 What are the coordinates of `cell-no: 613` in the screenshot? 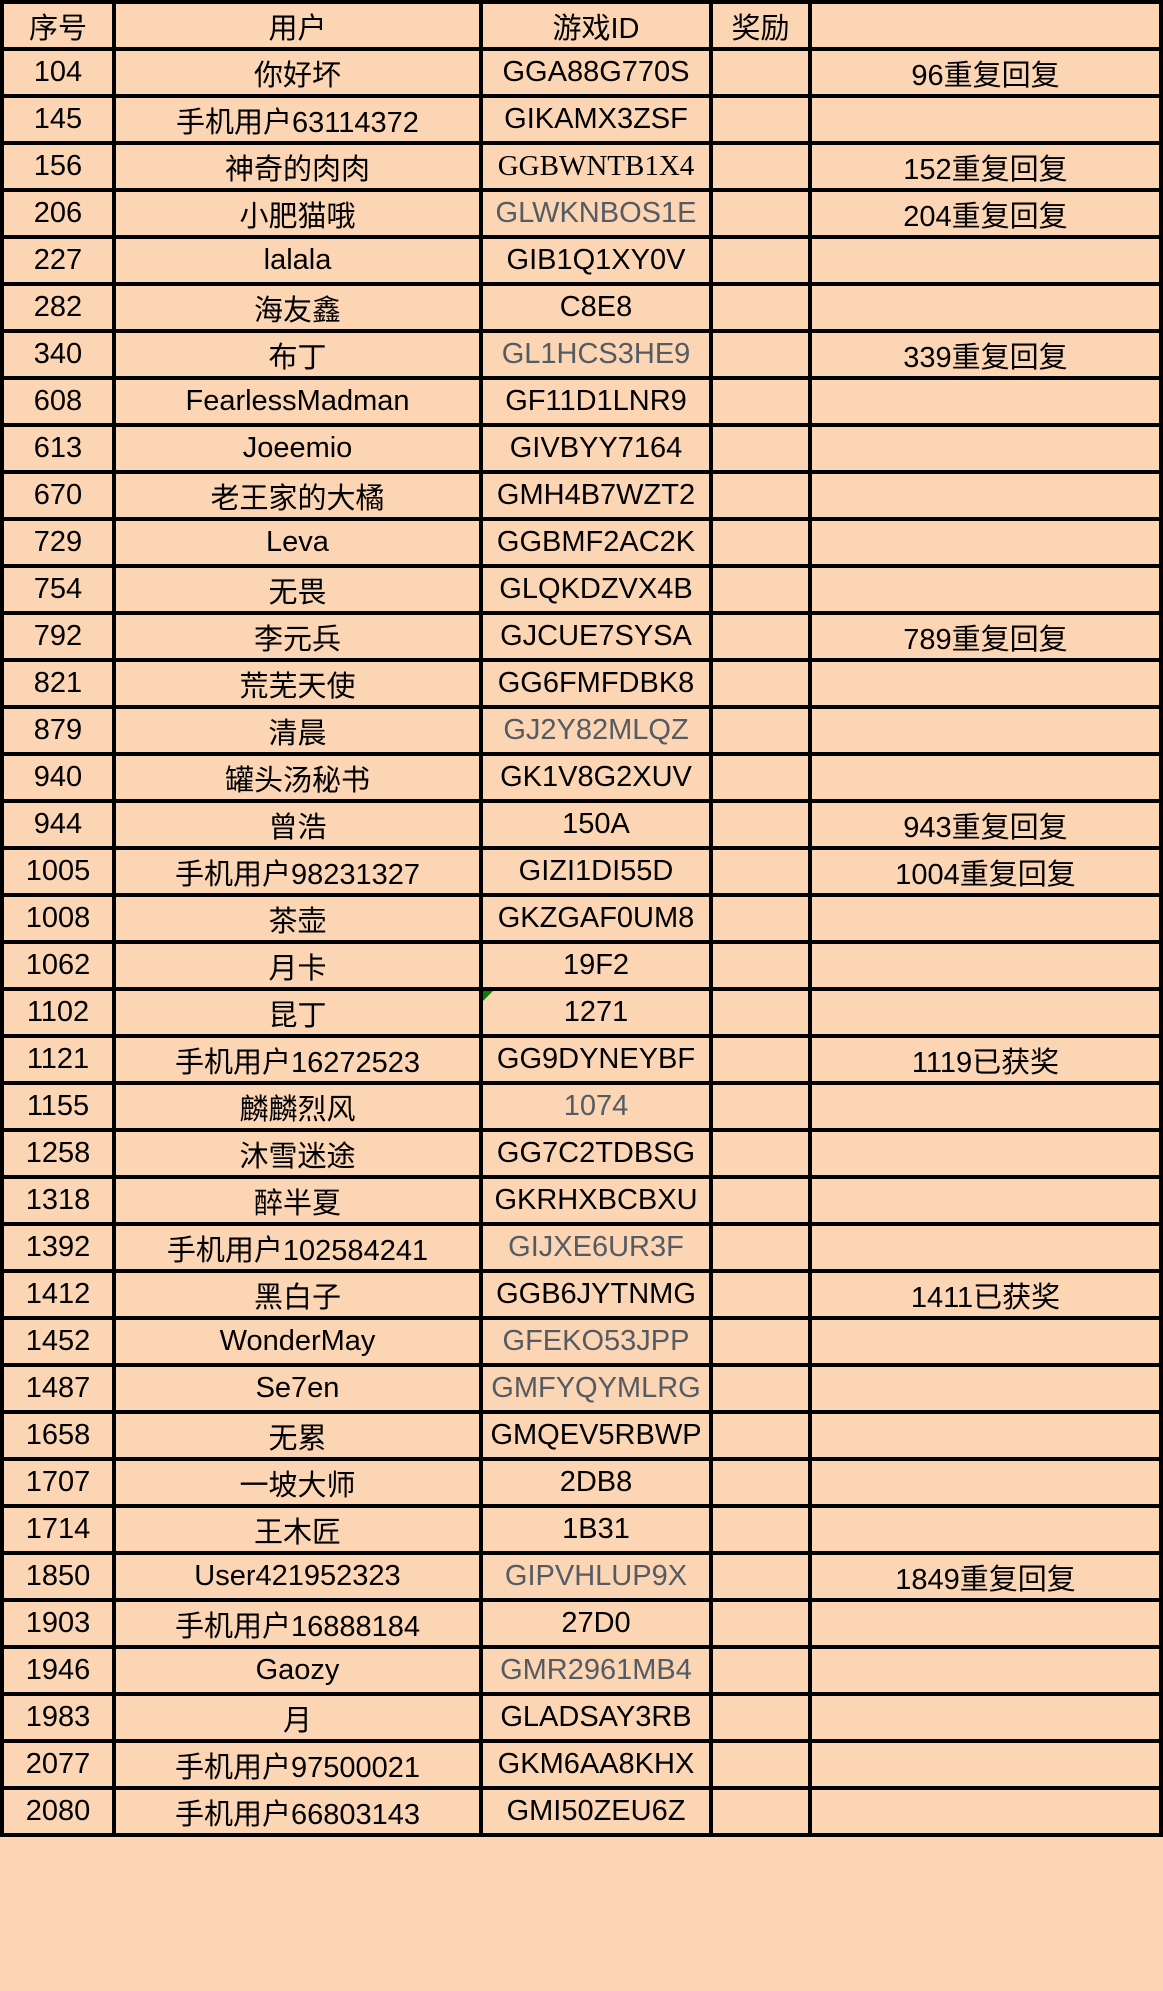 It's located at (58, 448).